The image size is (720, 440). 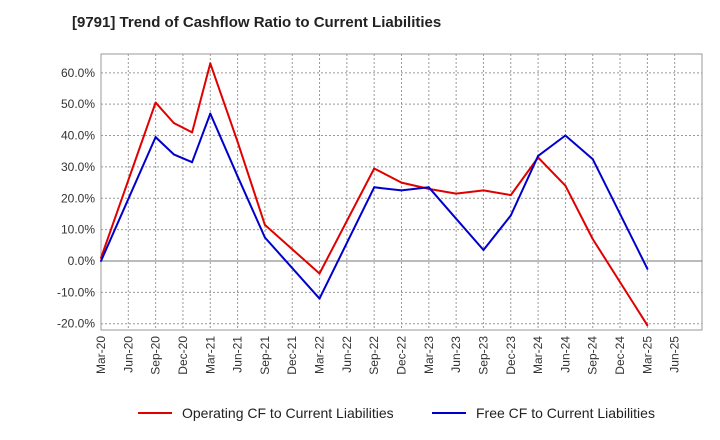 I want to click on x-tick-label: Jun-23, so click(x=456, y=354).